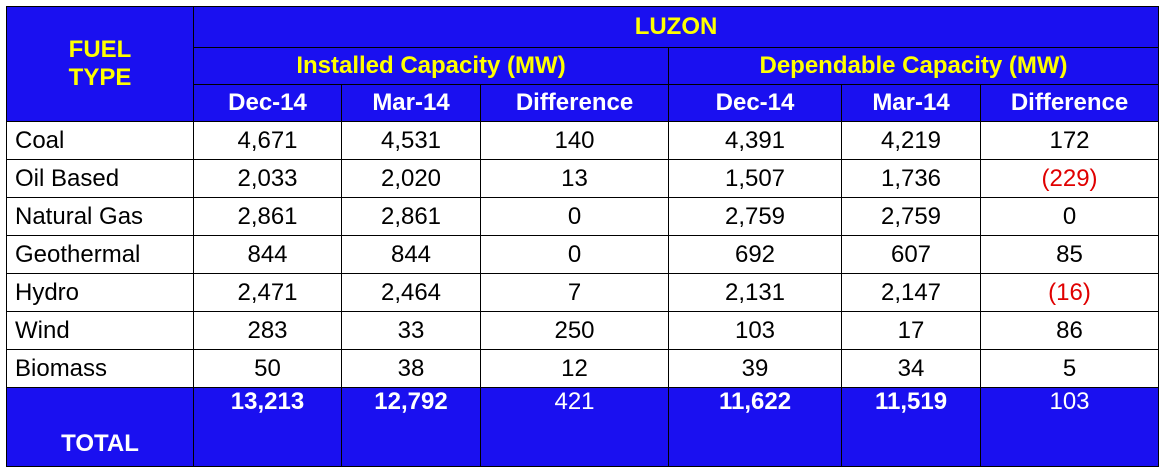 The width and height of the screenshot is (1166, 467). I want to click on total-value: 11,519, so click(911, 427).